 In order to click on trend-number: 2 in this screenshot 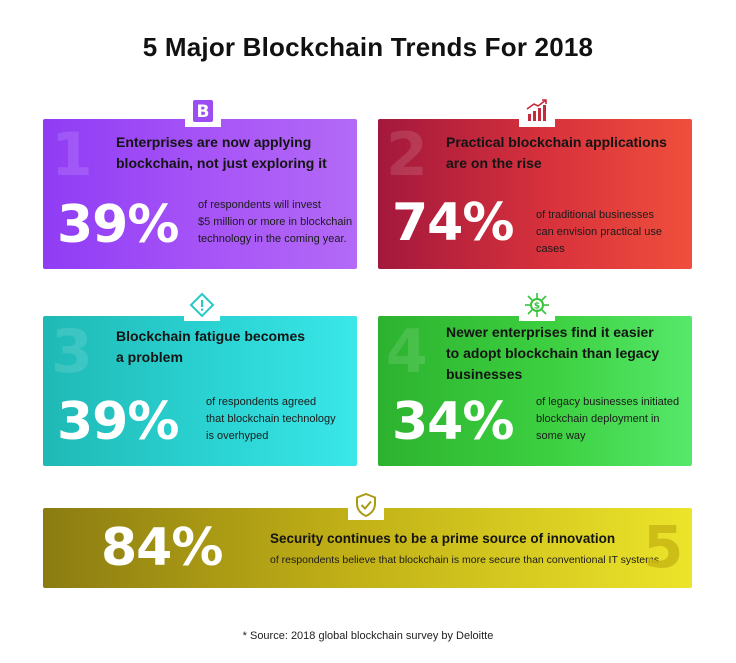, I will do `click(407, 155)`.